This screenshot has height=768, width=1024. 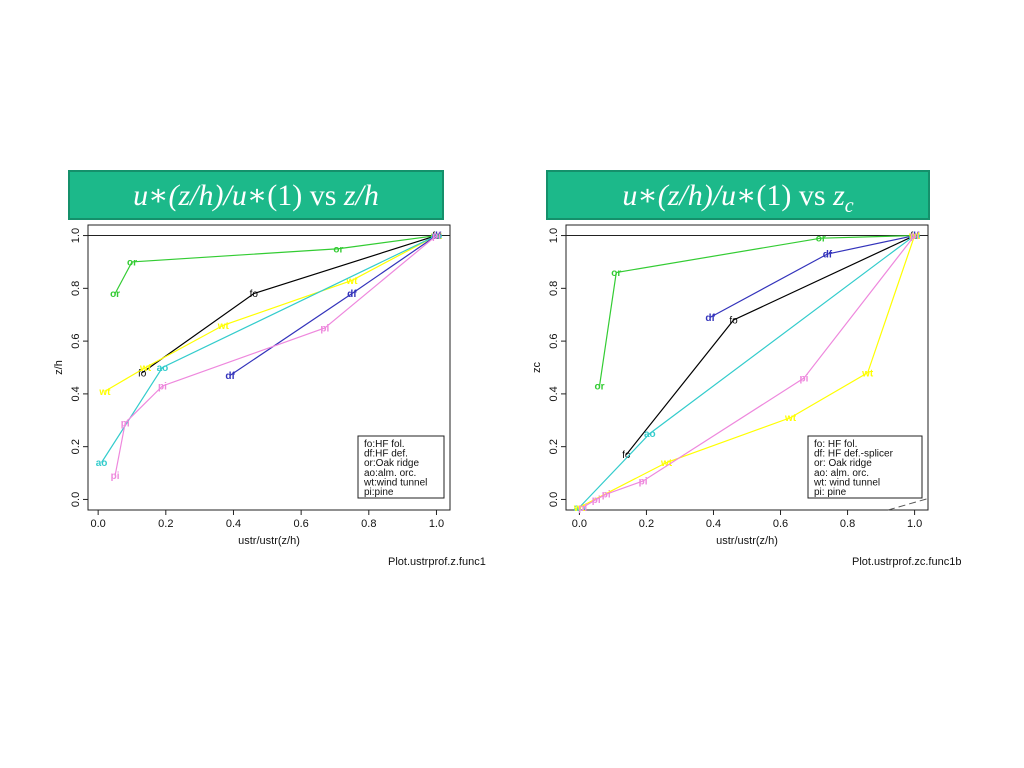 I want to click on chart-title-right: u∗(z/h)/u∗(1) vs zc, so click(x=738, y=195).